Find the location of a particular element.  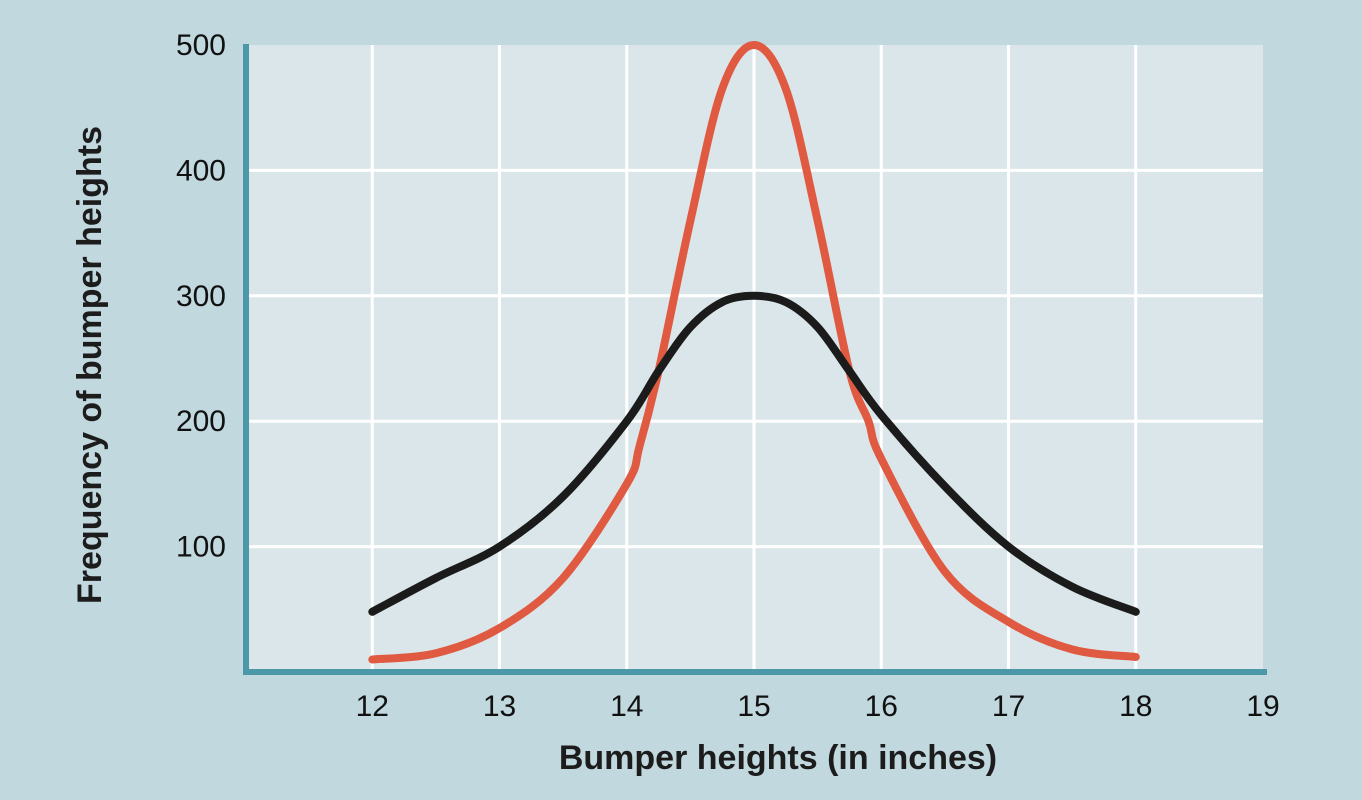

x-tick-label-7: 19 is located at coordinates (1262, 706).